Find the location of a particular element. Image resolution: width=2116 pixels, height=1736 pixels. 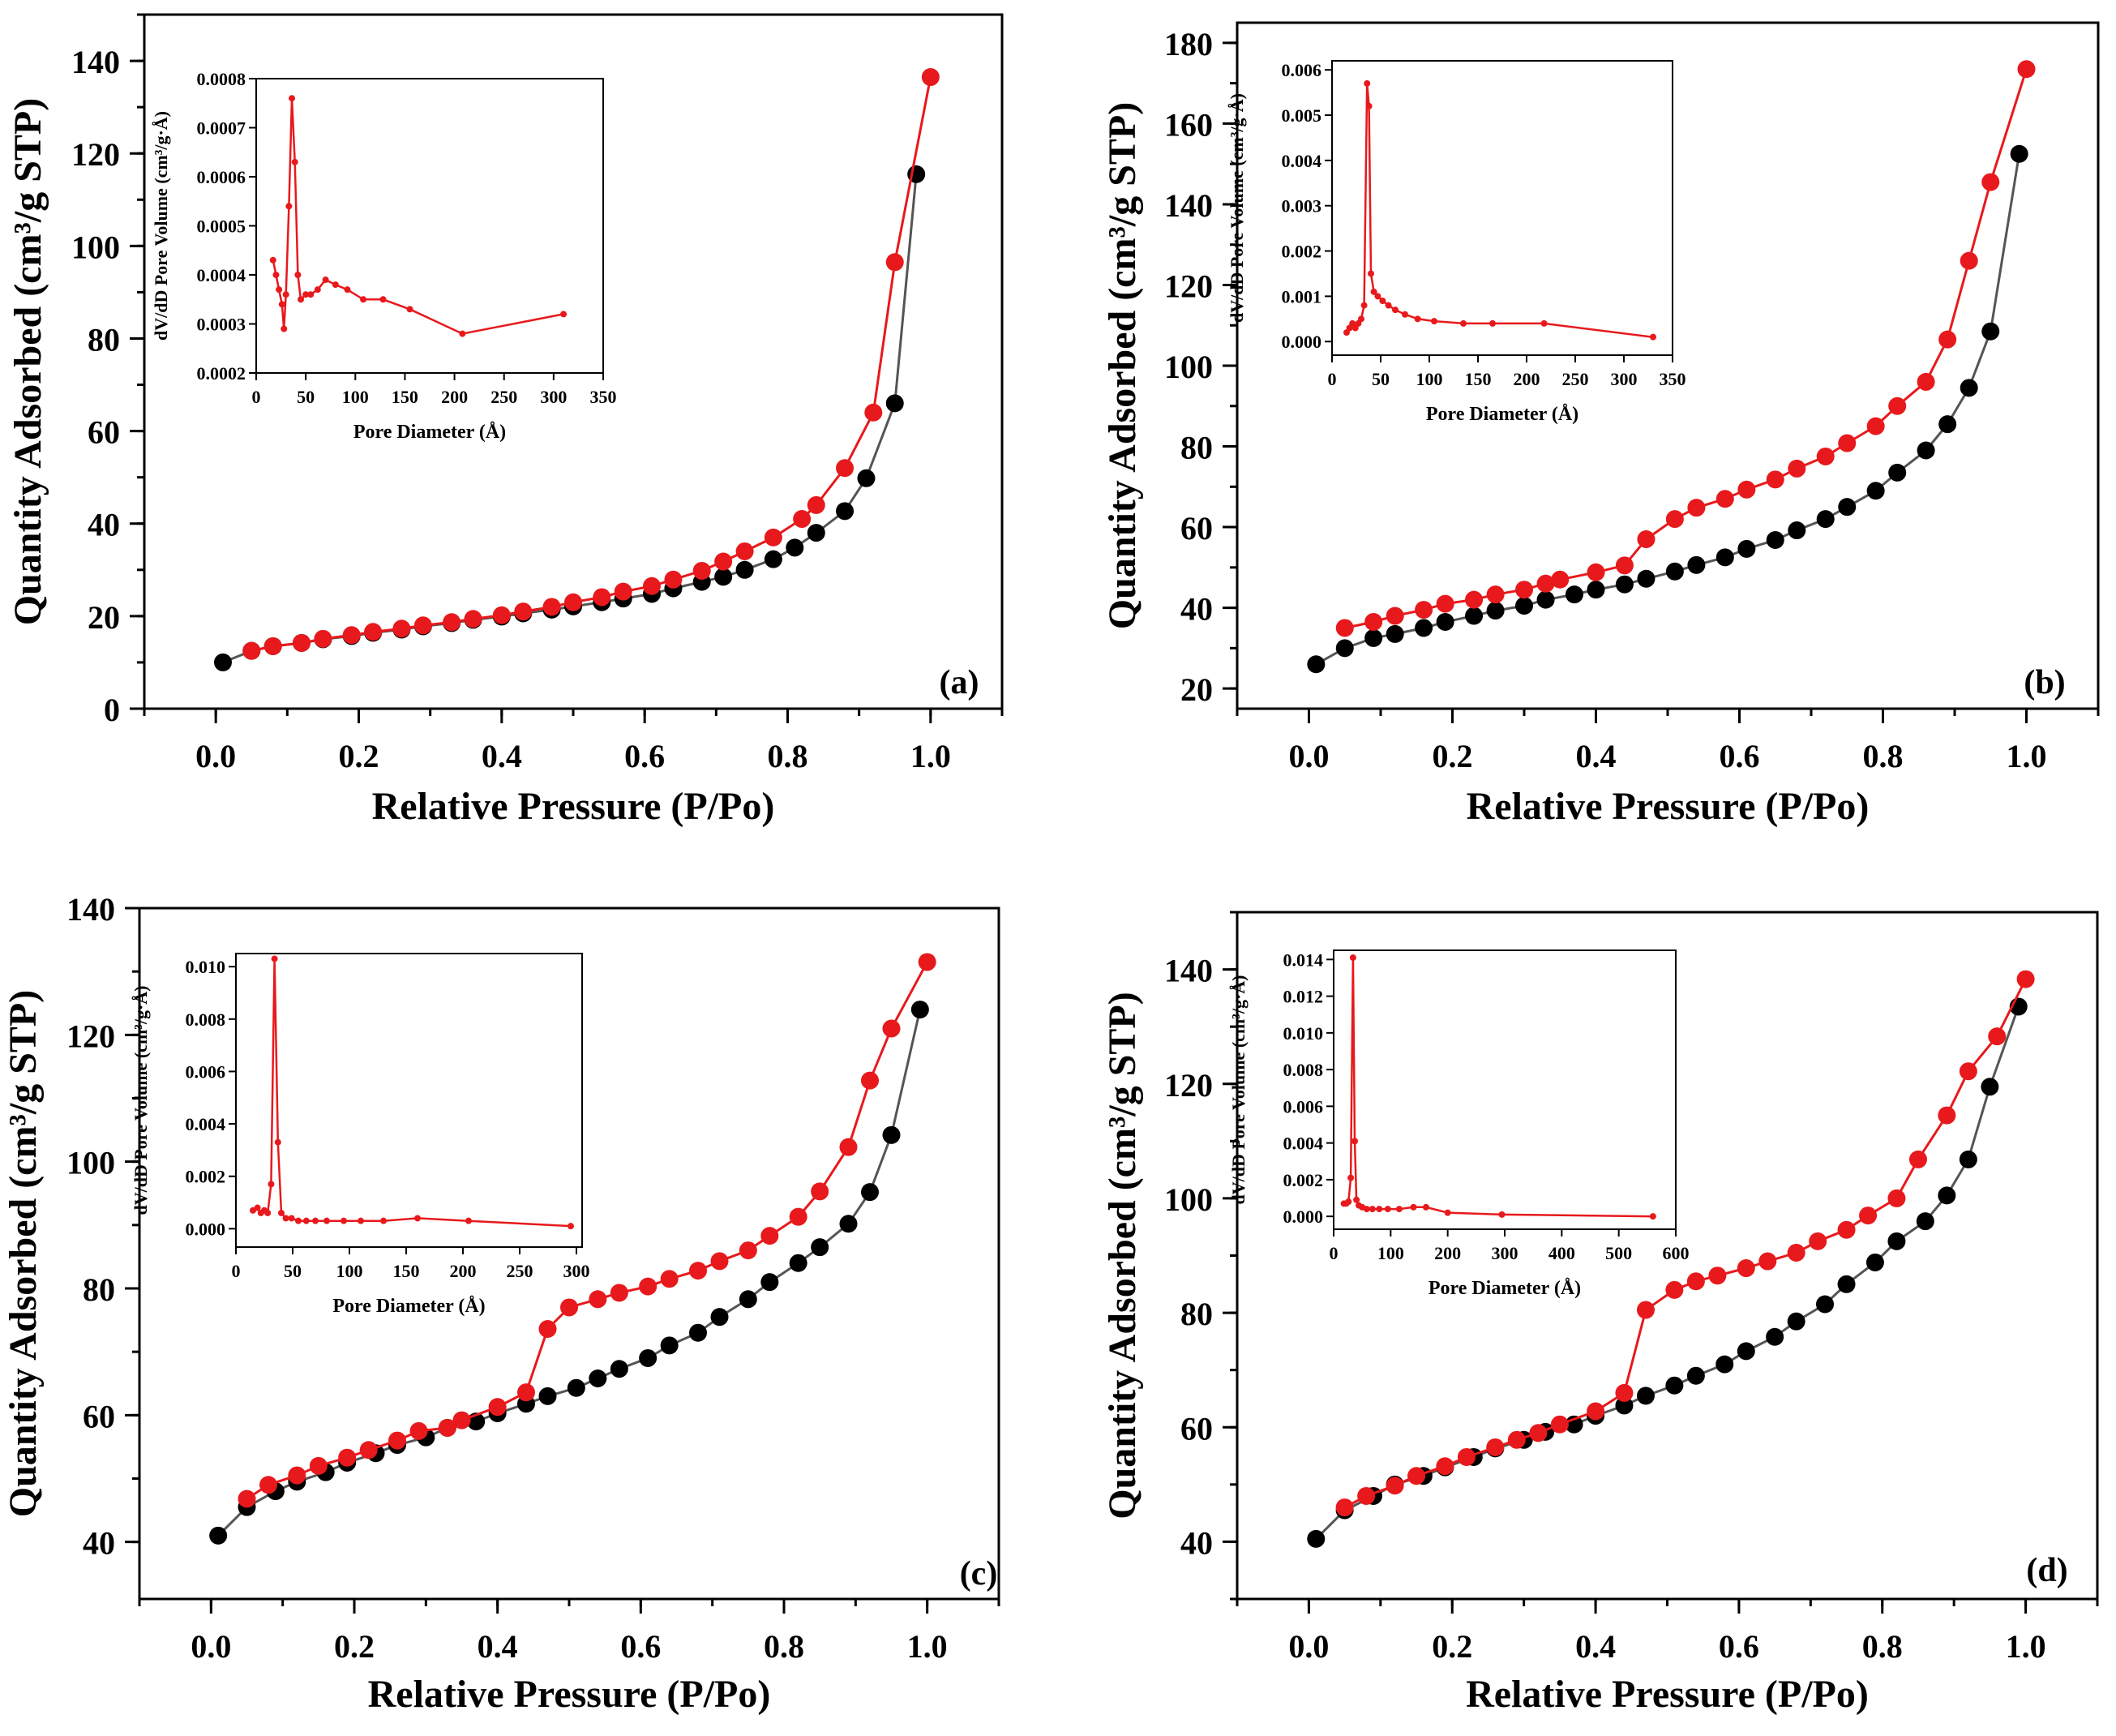

inset-y-tick-label: 0.001 is located at coordinates (1302, 296).